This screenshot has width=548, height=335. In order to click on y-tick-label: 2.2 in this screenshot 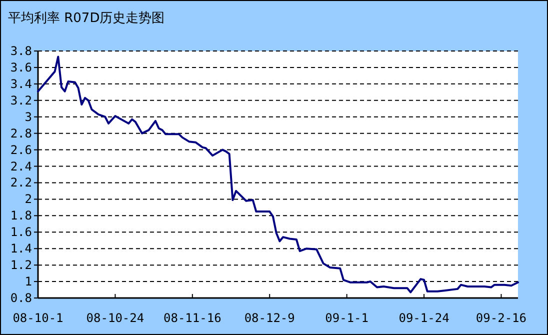, I will do `click(21, 183)`.